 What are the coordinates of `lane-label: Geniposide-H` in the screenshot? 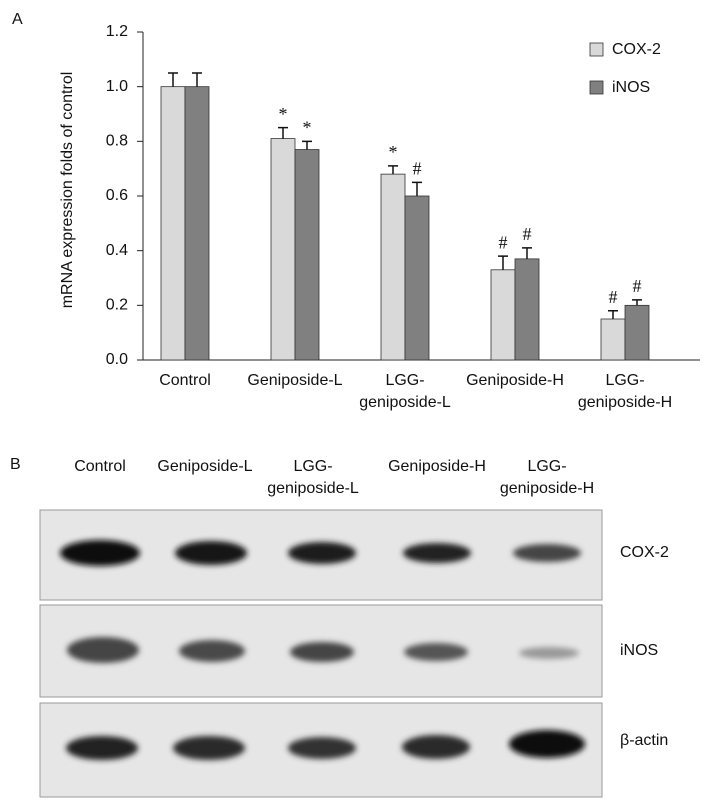 It's located at (437, 466).